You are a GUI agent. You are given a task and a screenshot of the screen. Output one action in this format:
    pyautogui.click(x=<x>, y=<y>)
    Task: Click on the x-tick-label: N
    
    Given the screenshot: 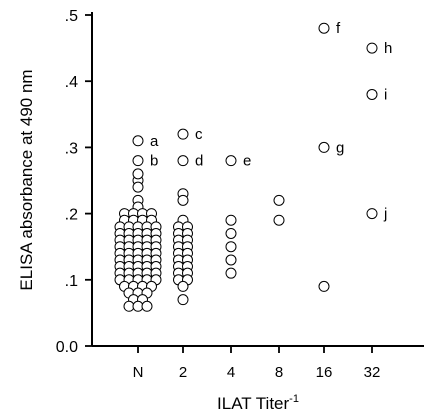 What is the action you would take?
    pyautogui.click(x=138, y=372)
    